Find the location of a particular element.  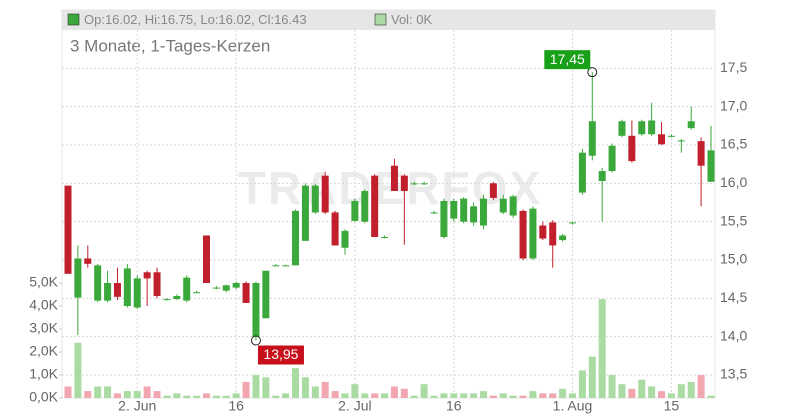

y2-tick-label: 5,0K is located at coordinates (43, 282).